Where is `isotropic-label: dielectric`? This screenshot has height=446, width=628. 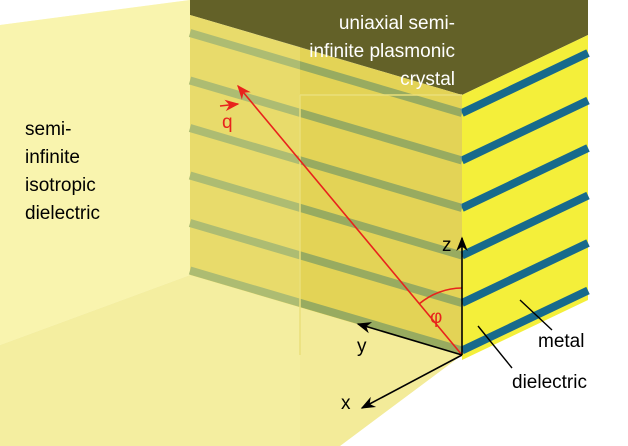
isotropic-label: dielectric is located at coordinates (62, 213).